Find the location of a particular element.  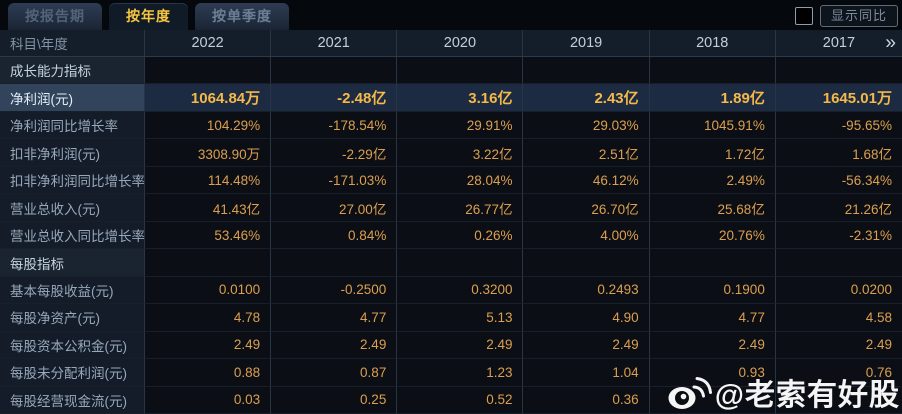

cell-value: 3.22亿 is located at coordinates (460, 153).